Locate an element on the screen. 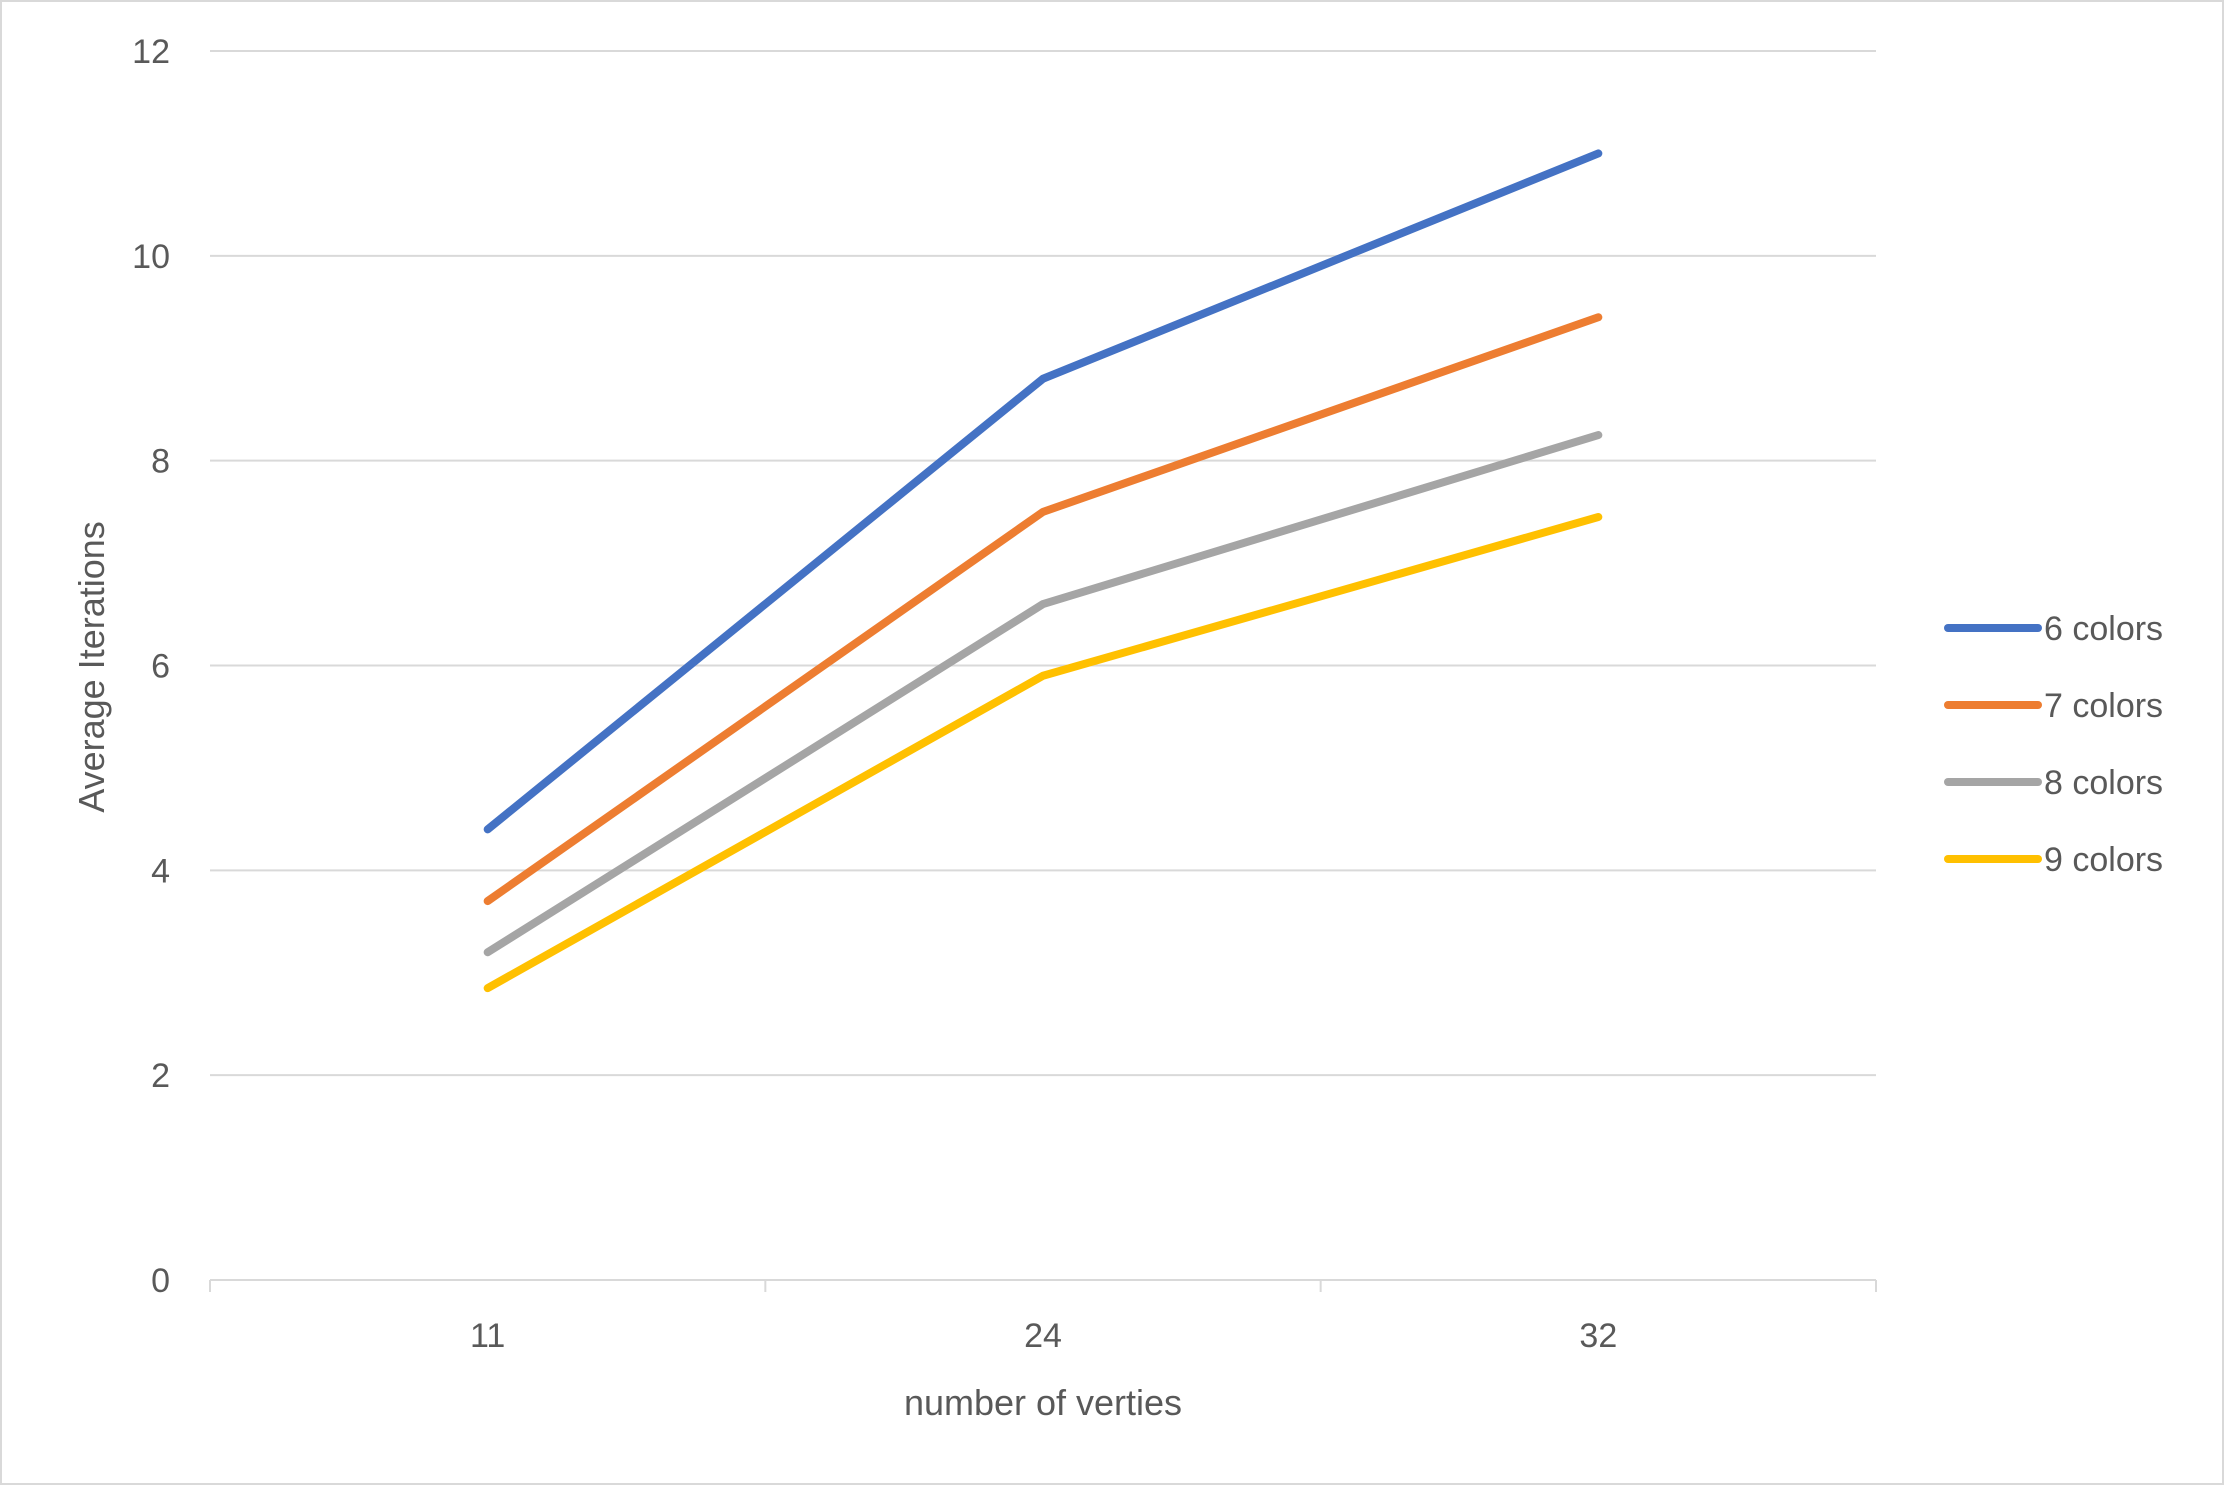 The width and height of the screenshot is (2224, 1488). y-tick-label: 2 is located at coordinates (160, 1076).